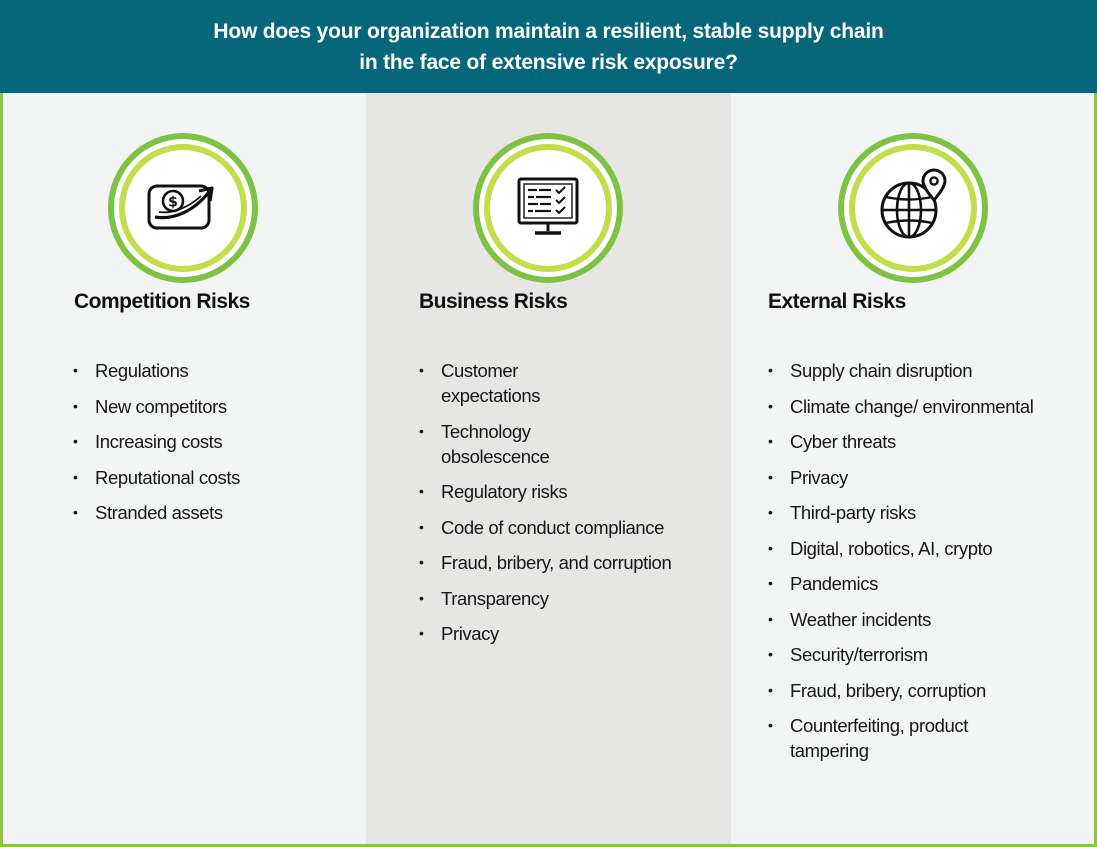  Describe the element at coordinates (928, 512) in the screenshot. I see `list-item: Third-party risks` at that location.